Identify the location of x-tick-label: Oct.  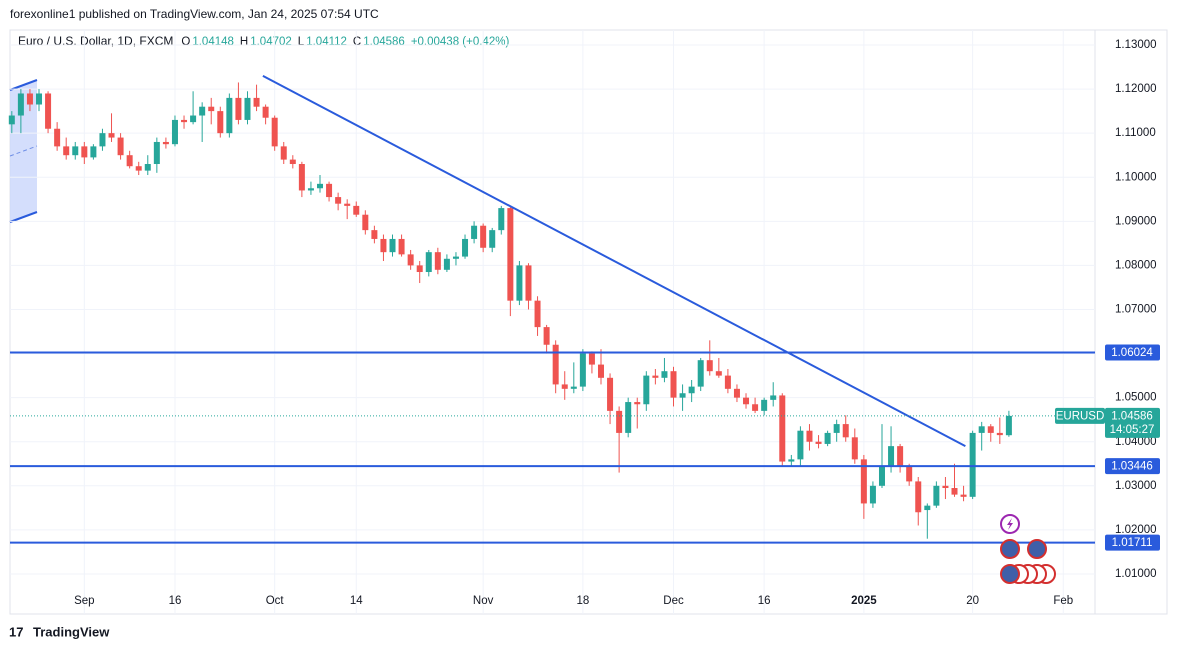
(275, 601).